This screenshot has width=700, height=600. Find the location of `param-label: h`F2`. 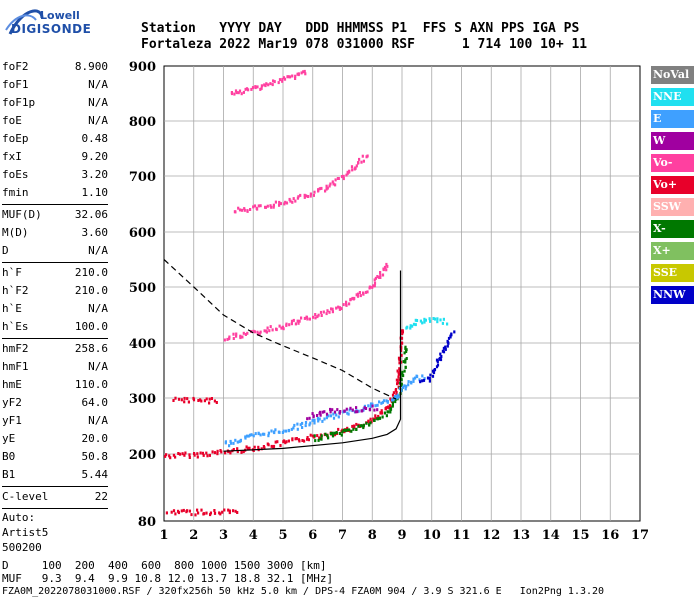

param-label: h`F2 is located at coordinates (15, 290).